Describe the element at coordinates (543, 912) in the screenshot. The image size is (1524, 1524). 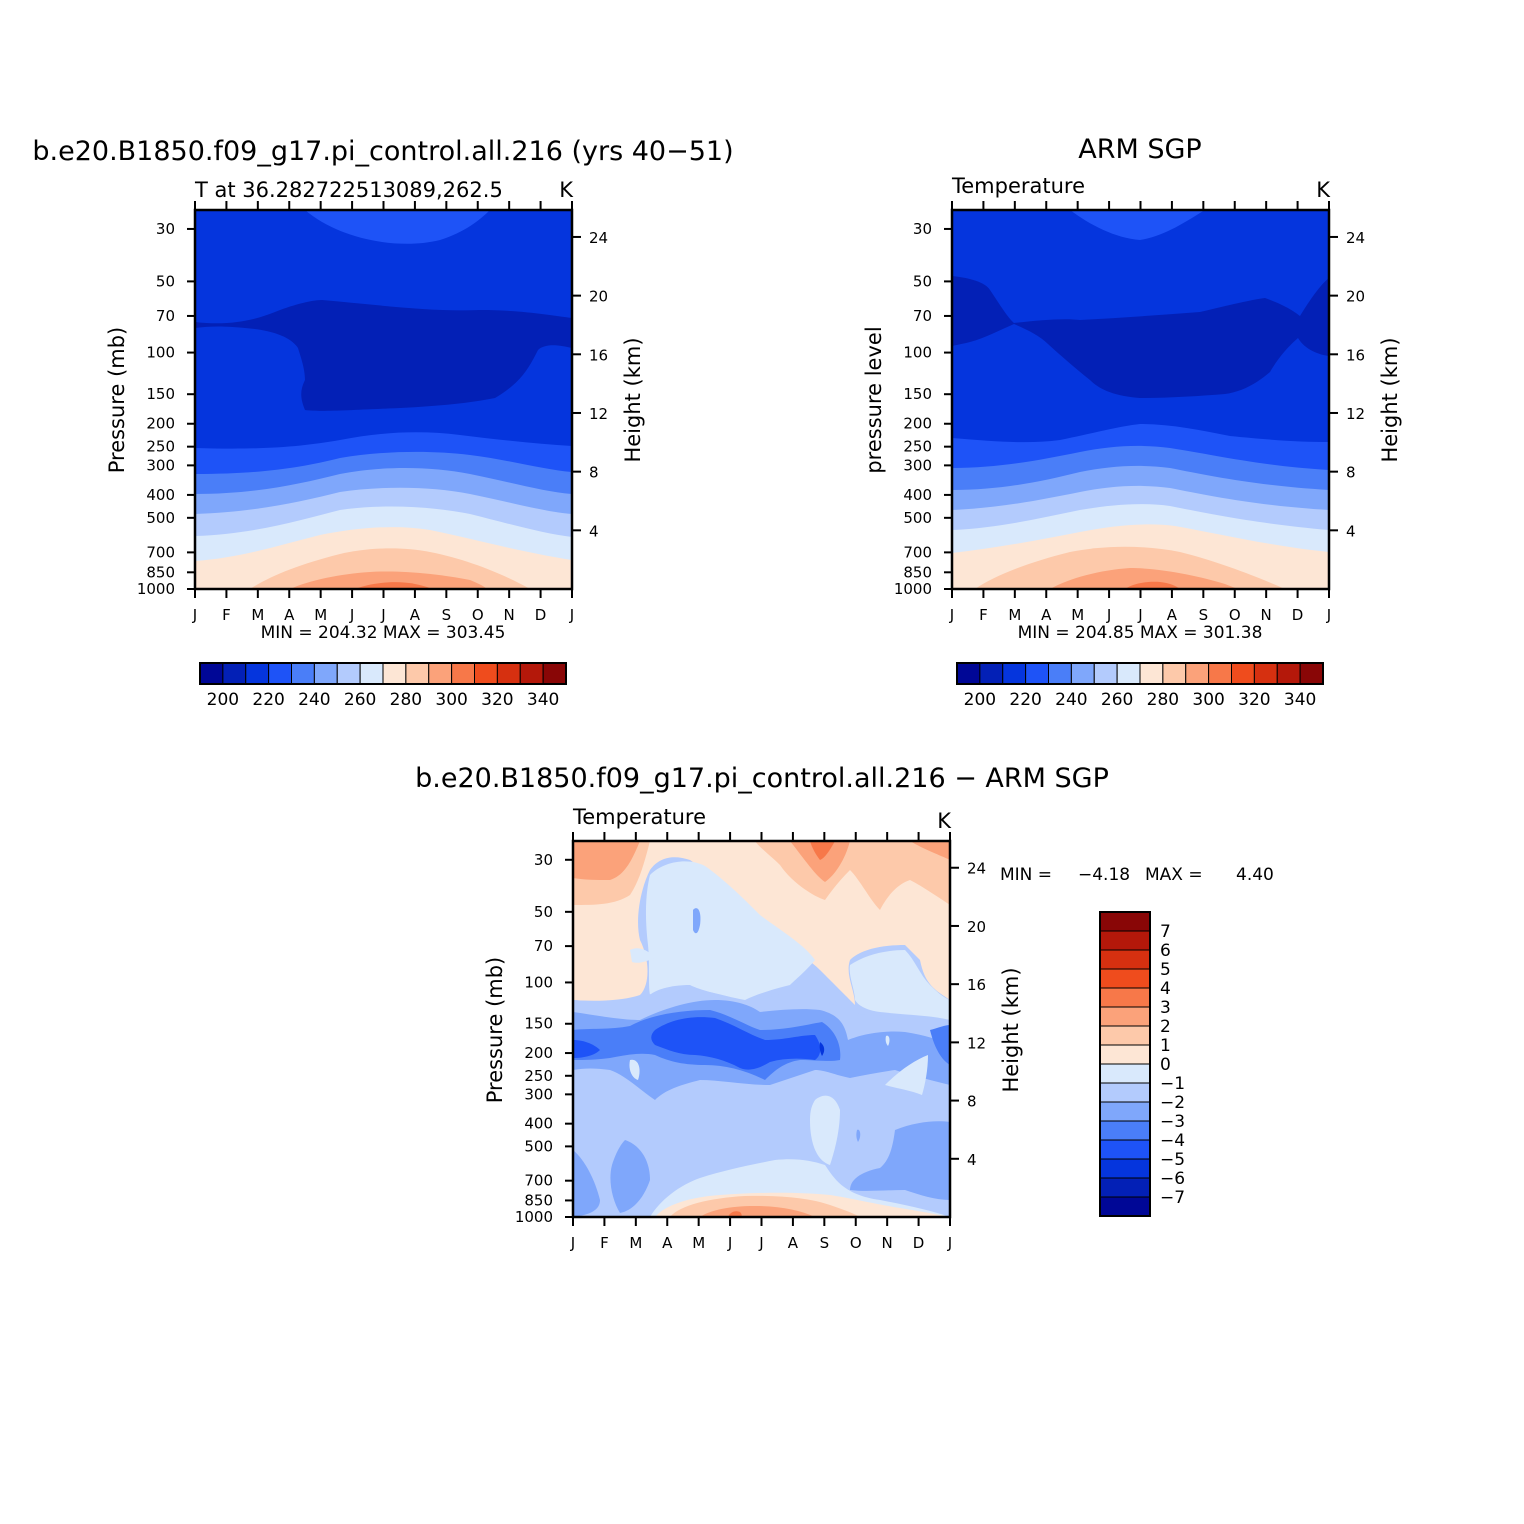
I see `y-tick-label: 50` at that location.